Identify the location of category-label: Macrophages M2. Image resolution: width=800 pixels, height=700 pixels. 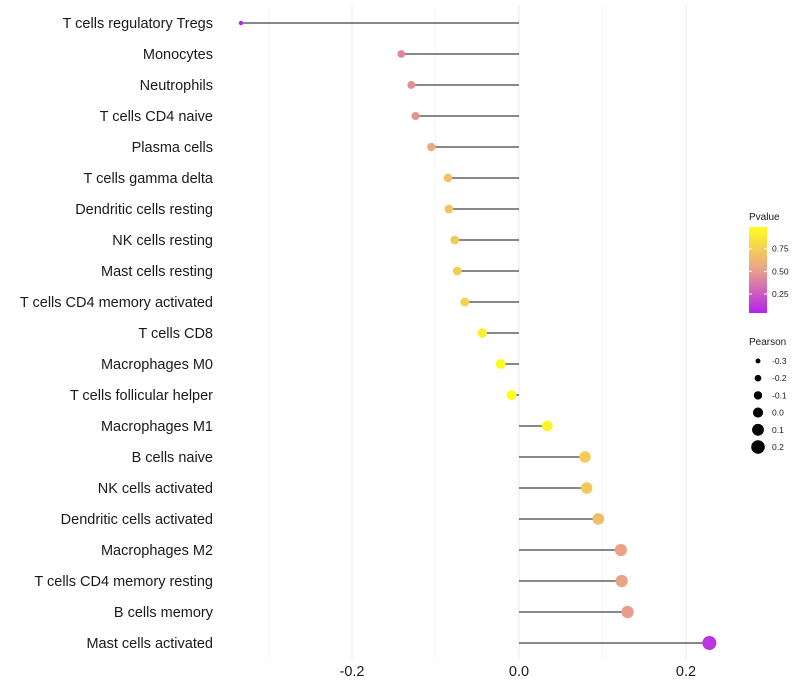
(157, 551).